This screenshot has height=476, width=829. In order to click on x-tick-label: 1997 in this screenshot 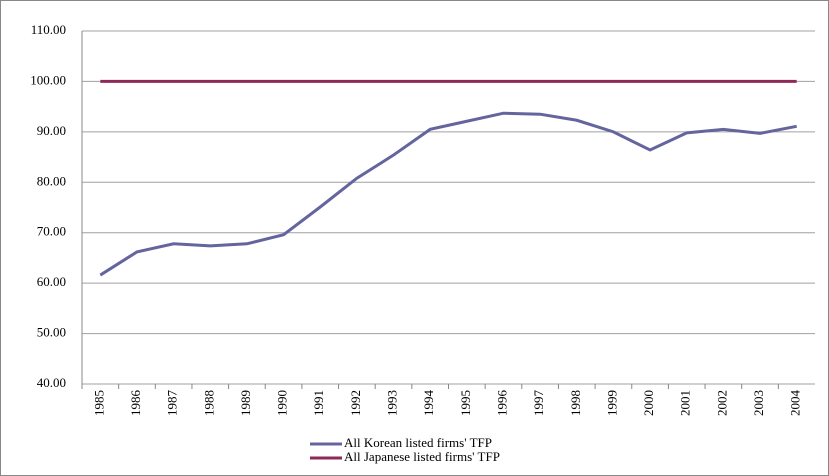, I will do `click(538, 403)`.